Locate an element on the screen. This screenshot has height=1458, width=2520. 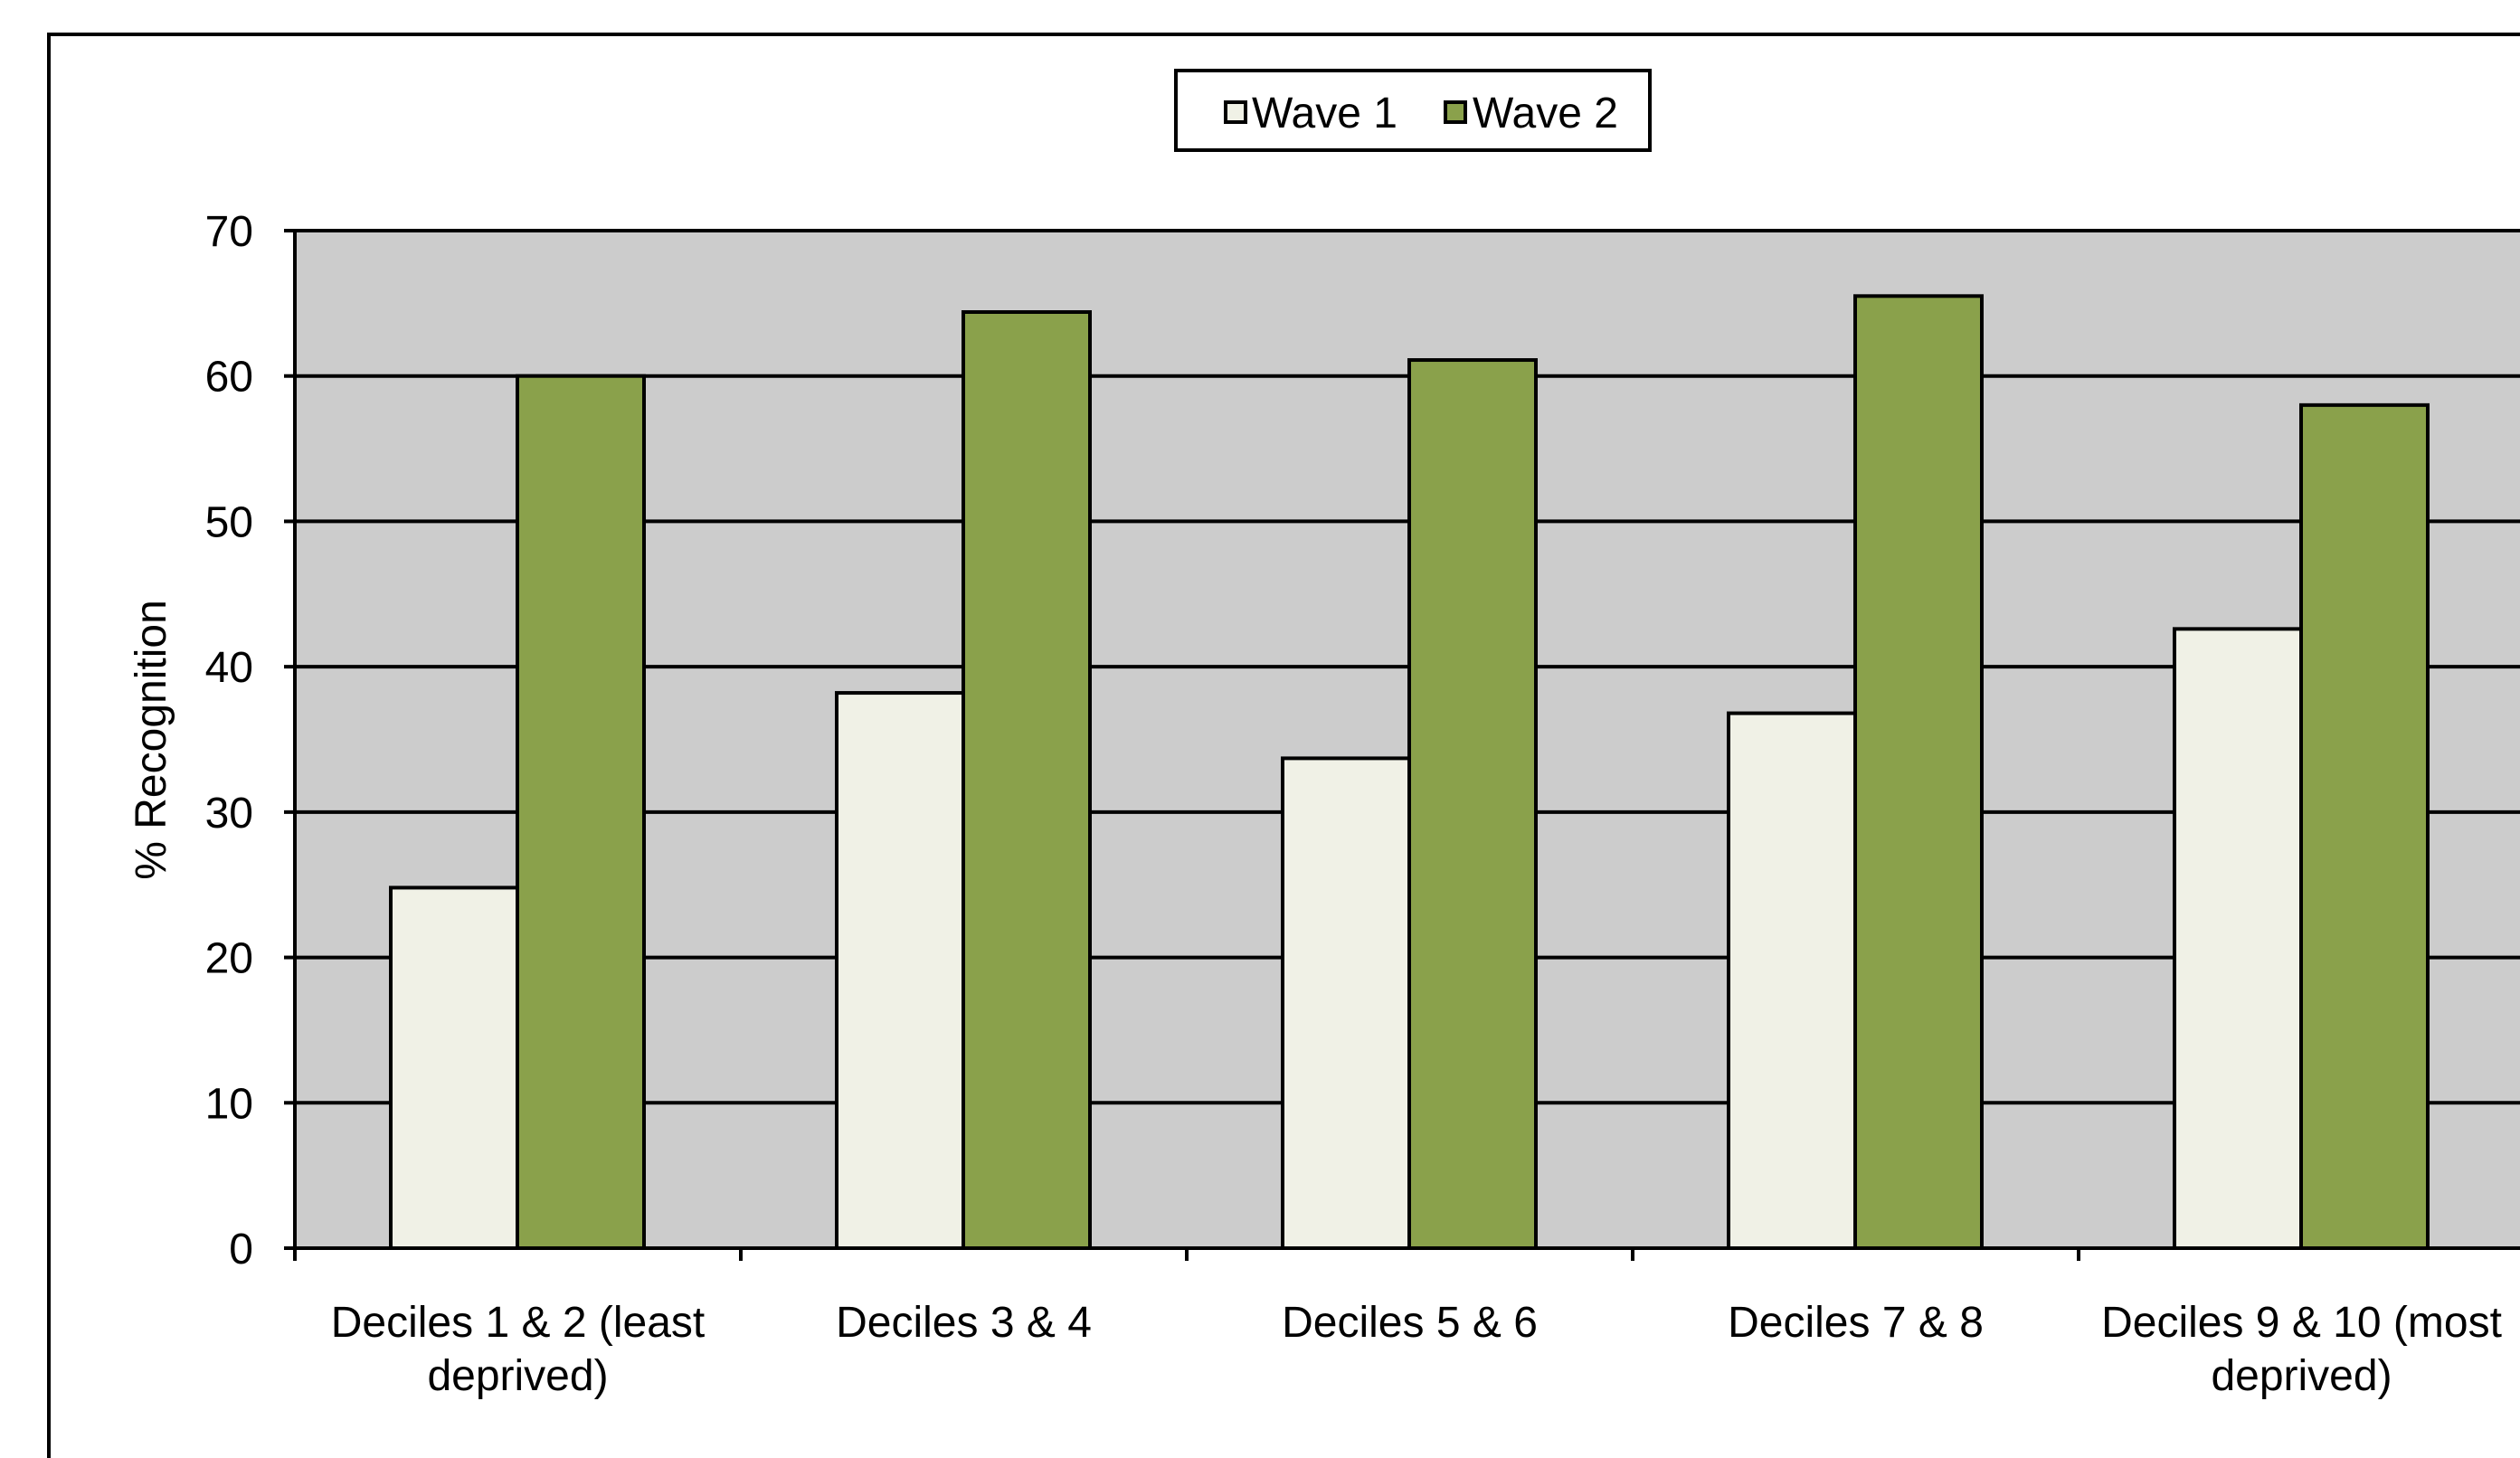
category-label-4: Deciles 7 & 8 is located at coordinates (1856, 1323).